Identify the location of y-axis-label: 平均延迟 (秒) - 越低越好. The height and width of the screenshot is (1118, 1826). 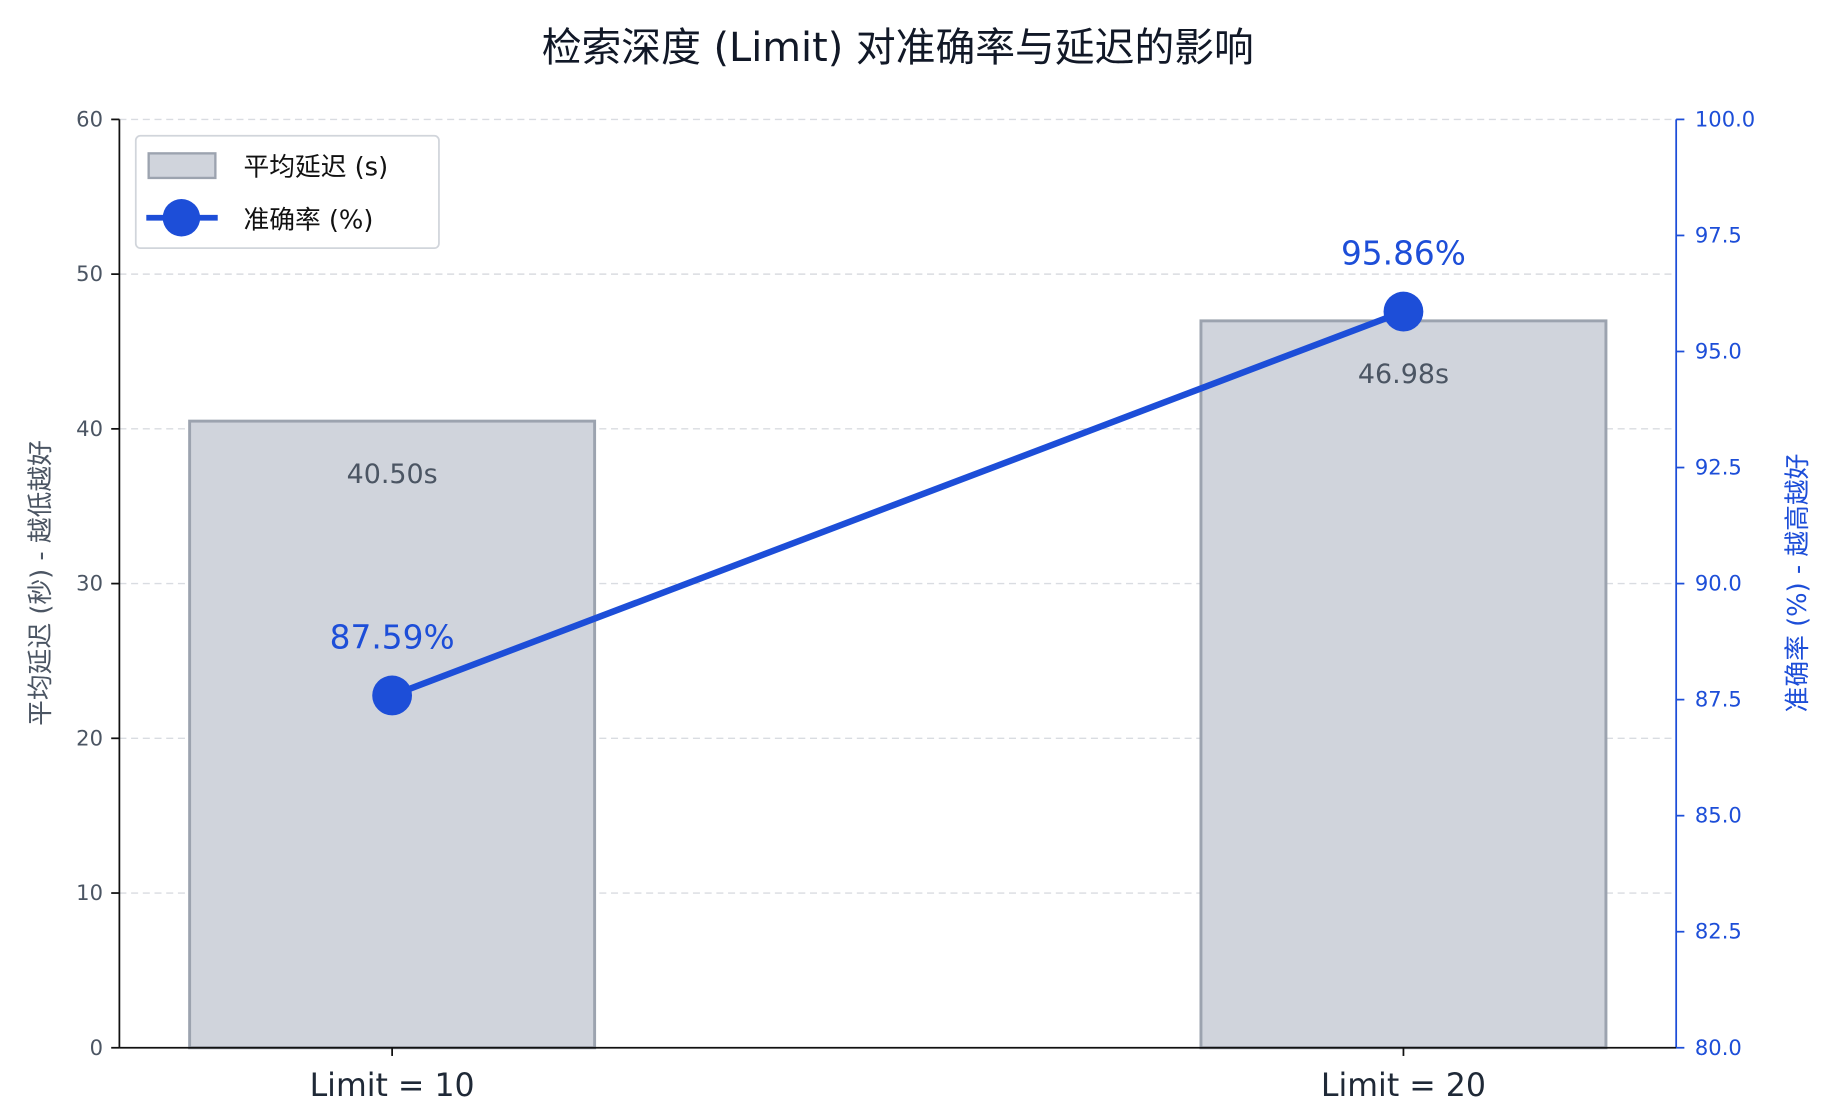
(41, 583).